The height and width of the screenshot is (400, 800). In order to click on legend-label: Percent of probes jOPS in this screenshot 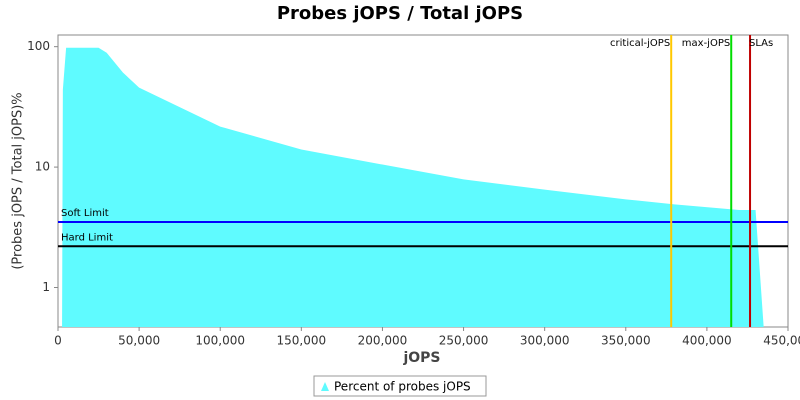, I will do `click(402, 387)`.